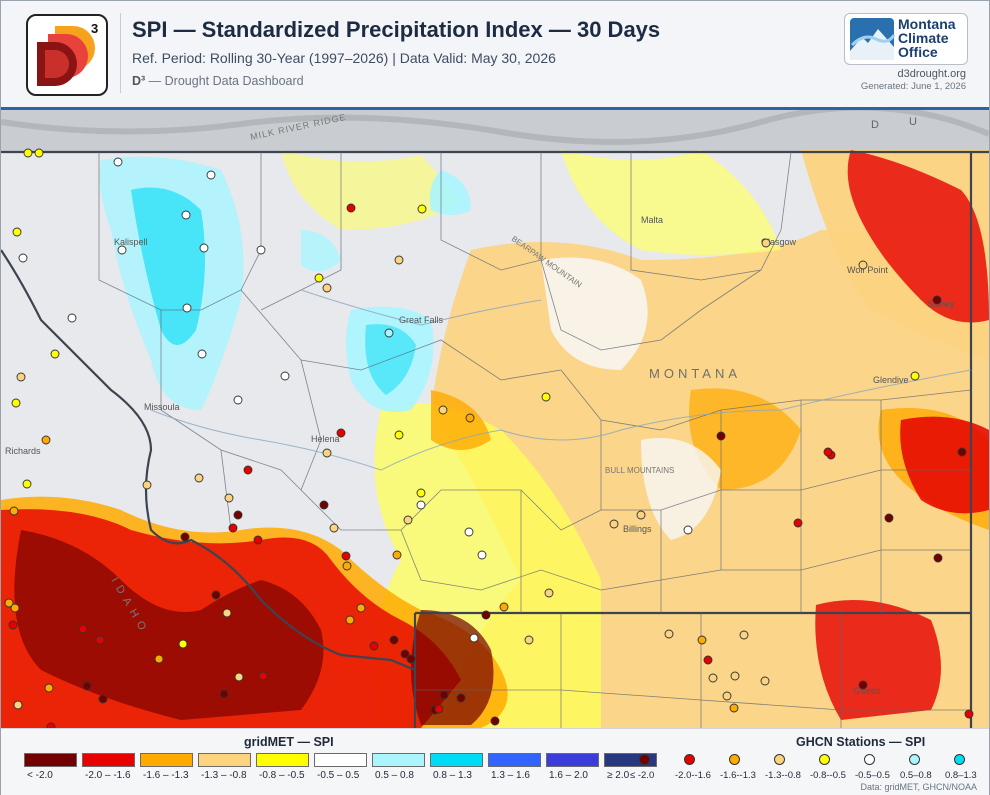 The width and height of the screenshot is (990, 795). What do you see at coordinates (906, 39) in the screenshot?
I see `montana-climate-office-logo: Montana Climate Office` at bounding box center [906, 39].